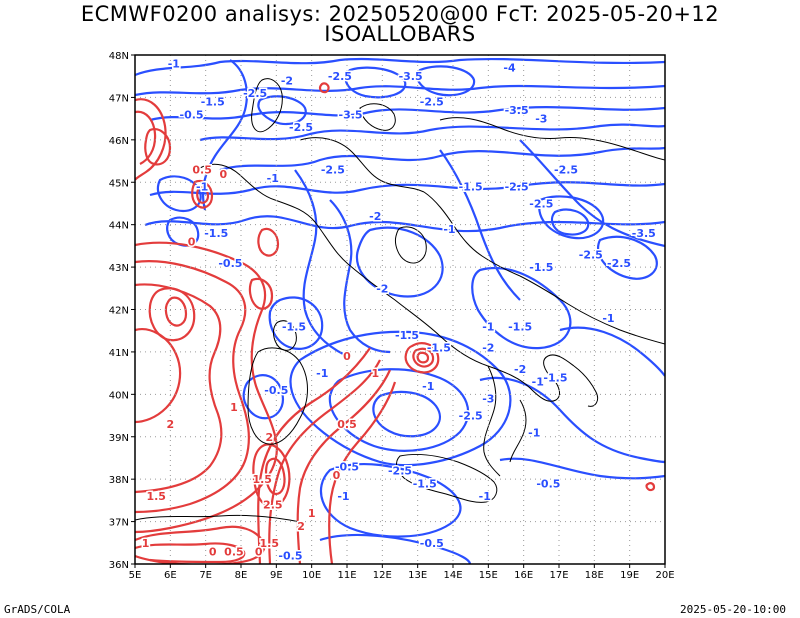  What do you see at coordinates (205, 575) in the screenshot?
I see `lon-label: 7E` at bounding box center [205, 575].